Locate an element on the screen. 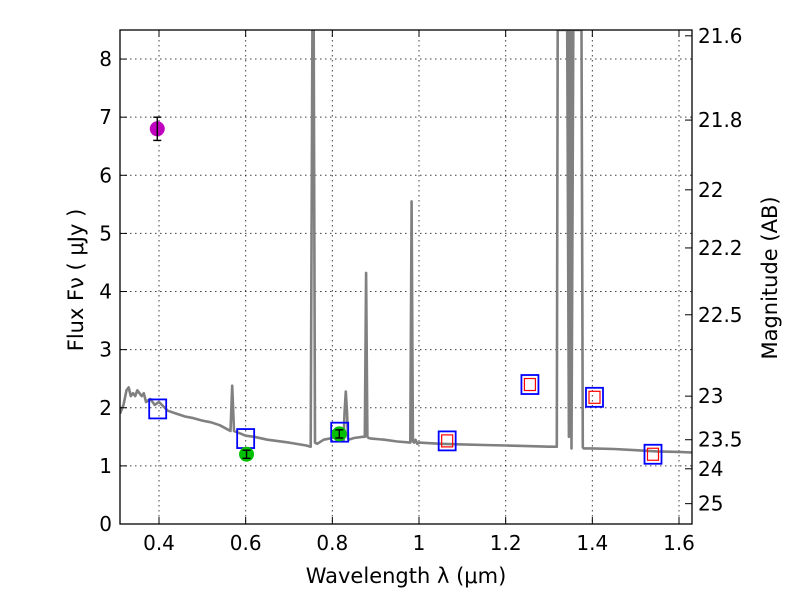  right-tick-label: 21.6 is located at coordinates (720, 36).